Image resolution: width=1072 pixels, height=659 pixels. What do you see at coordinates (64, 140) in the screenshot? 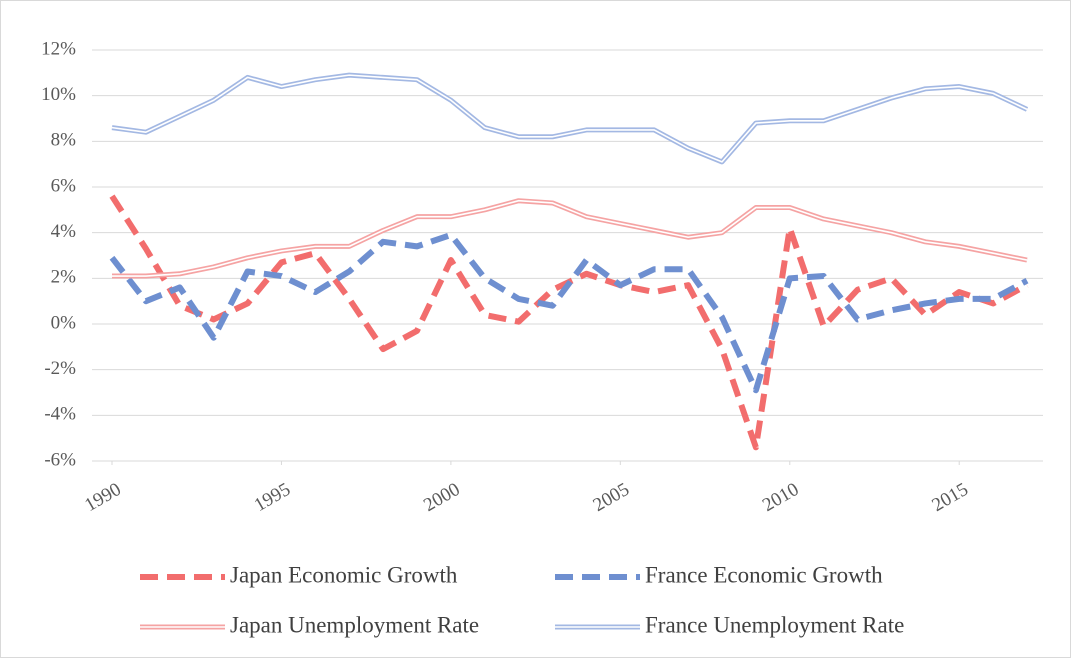
I see `y-tick-label: 8%` at bounding box center [64, 140].